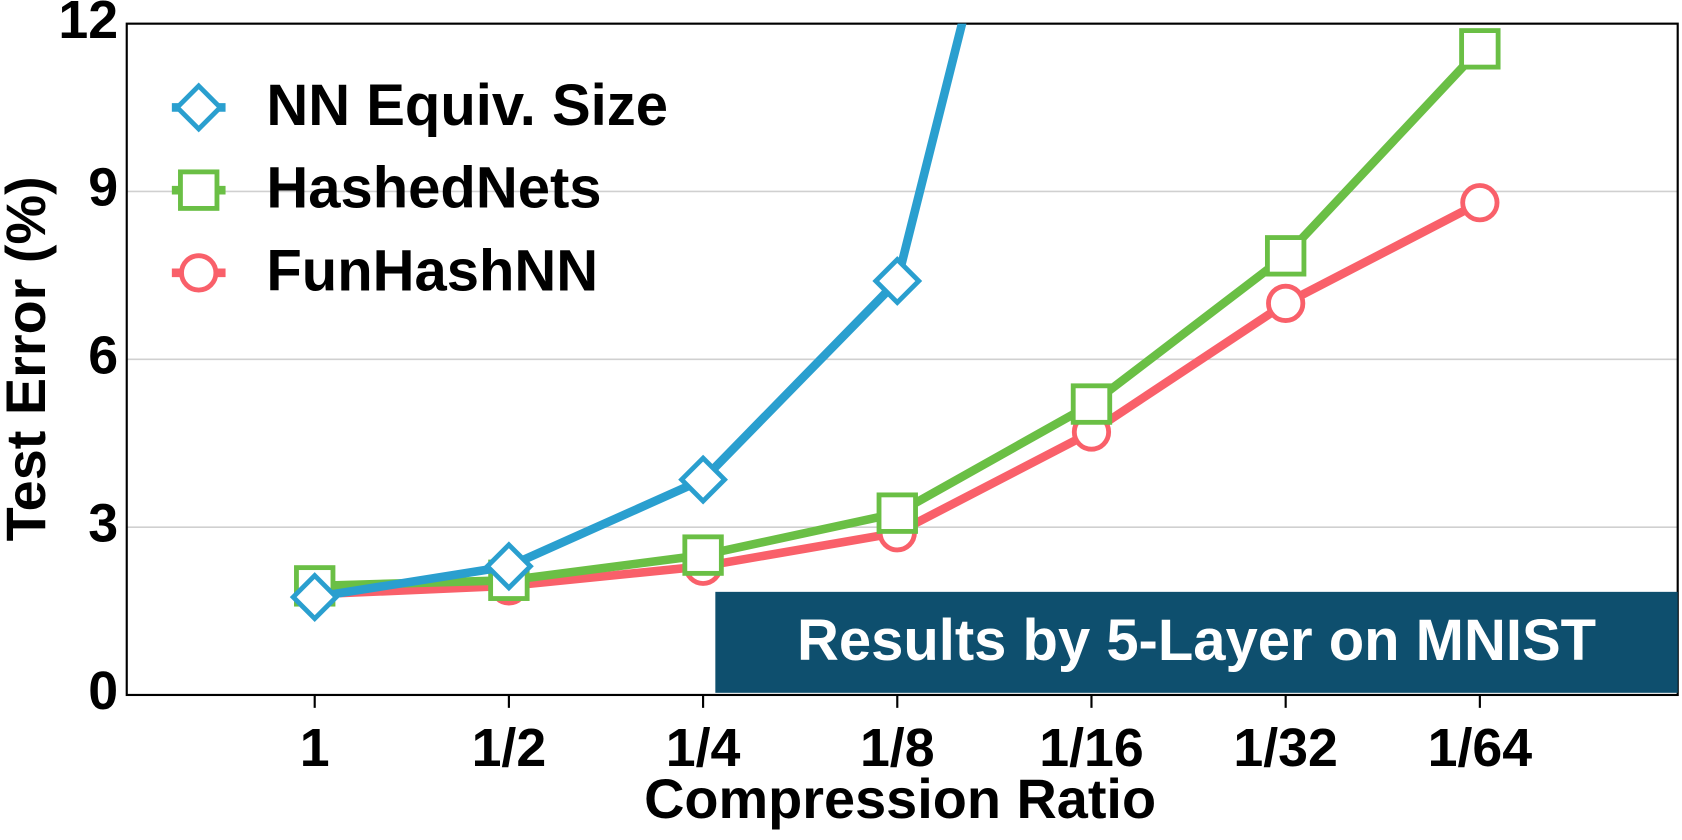  What do you see at coordinates (467, 106) in the screenshot?
I see `legend-label: NN Equiv. Size` at bounding box center [467, 106].